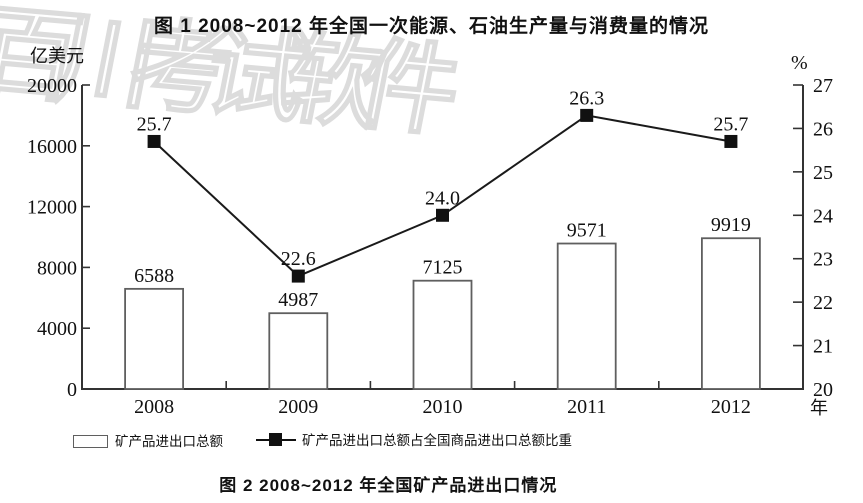 The image size is (863, 503). Describe the element at coordinates (443, 407) in the screenshot. I see `x-axis-year-label: 2010` at that location.